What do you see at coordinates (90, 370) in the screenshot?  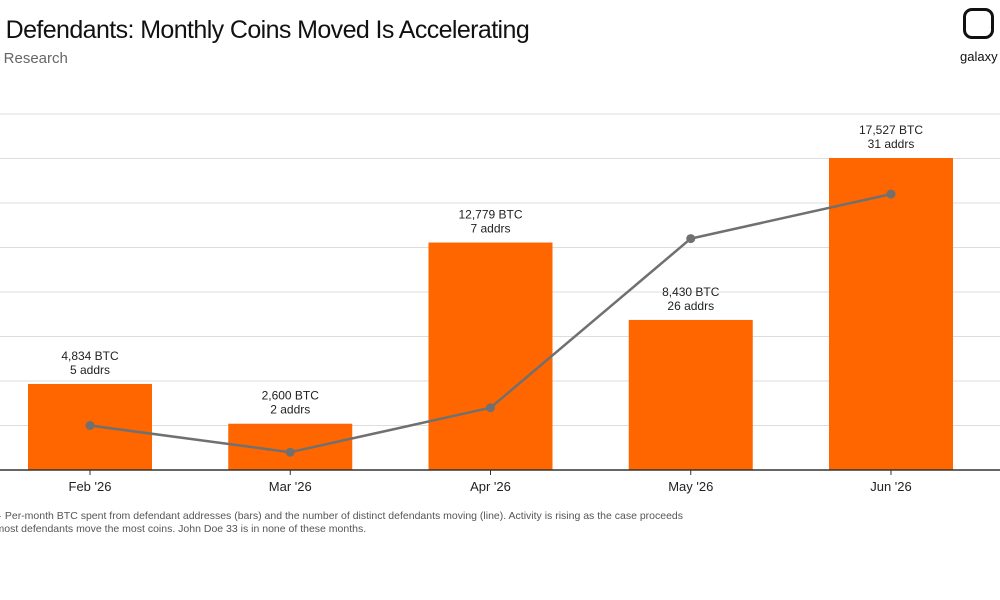 I see `address-count-label: 5 addrs` at bounding box center [90, 370].